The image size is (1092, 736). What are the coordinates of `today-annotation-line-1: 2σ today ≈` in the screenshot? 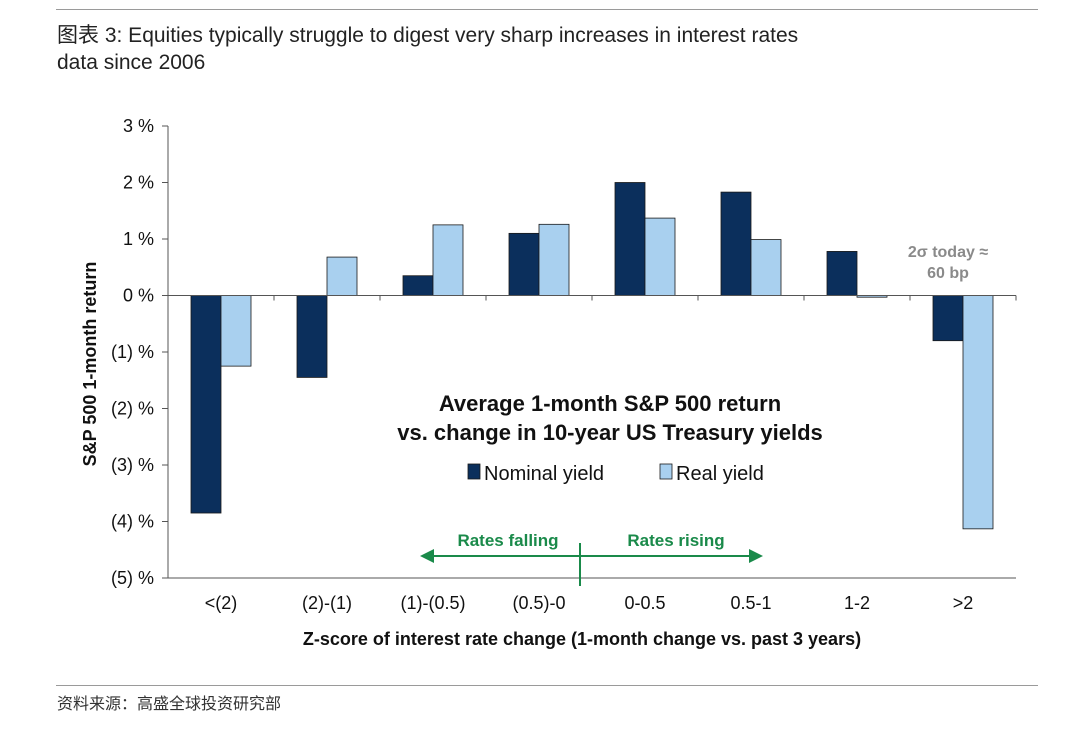 It's located at (948, 252).